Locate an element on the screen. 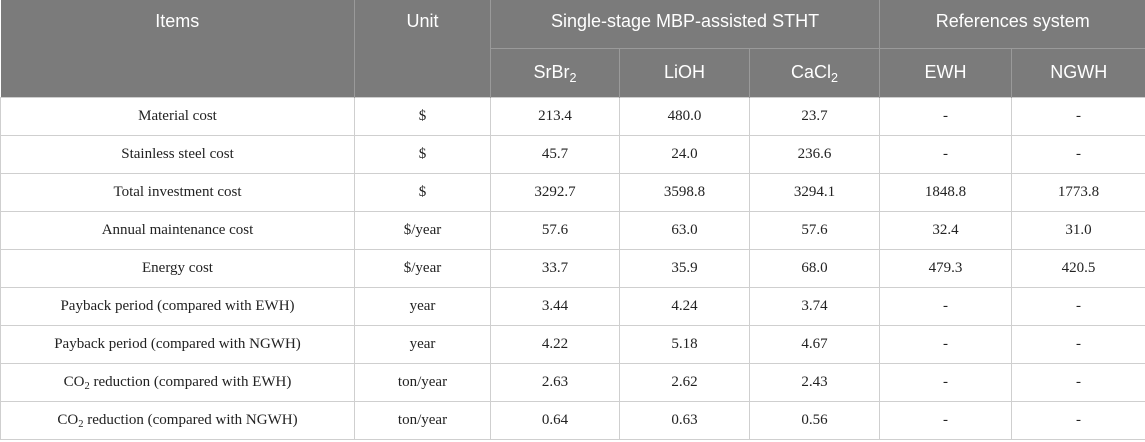 The image size is (1145, 442). cell-cacl2: 57.6 is located at coordinates (814, 230).